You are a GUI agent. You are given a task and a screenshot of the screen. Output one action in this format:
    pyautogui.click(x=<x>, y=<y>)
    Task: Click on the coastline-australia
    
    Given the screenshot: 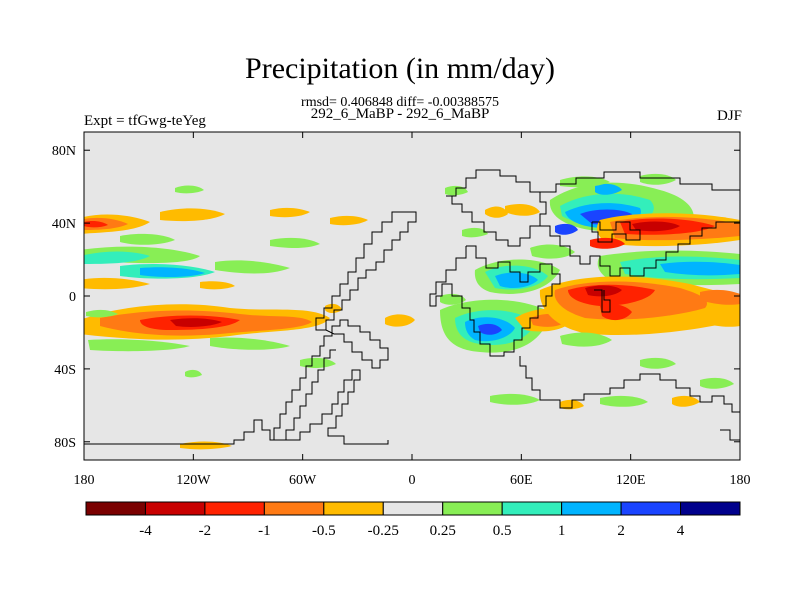 What is the action you would take?
    pyautogui.click(x=629, y=384)
    